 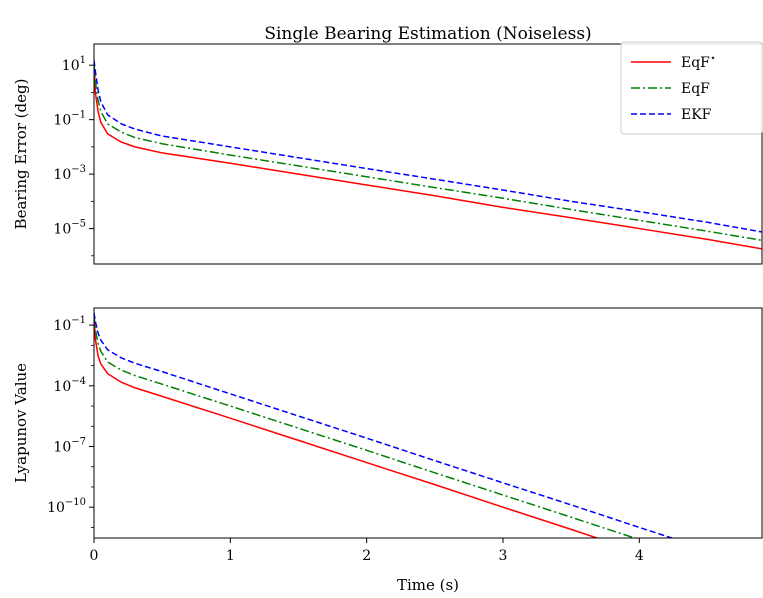 I want to click on x-axis-label: Time (s), so click(x=428, y=585).